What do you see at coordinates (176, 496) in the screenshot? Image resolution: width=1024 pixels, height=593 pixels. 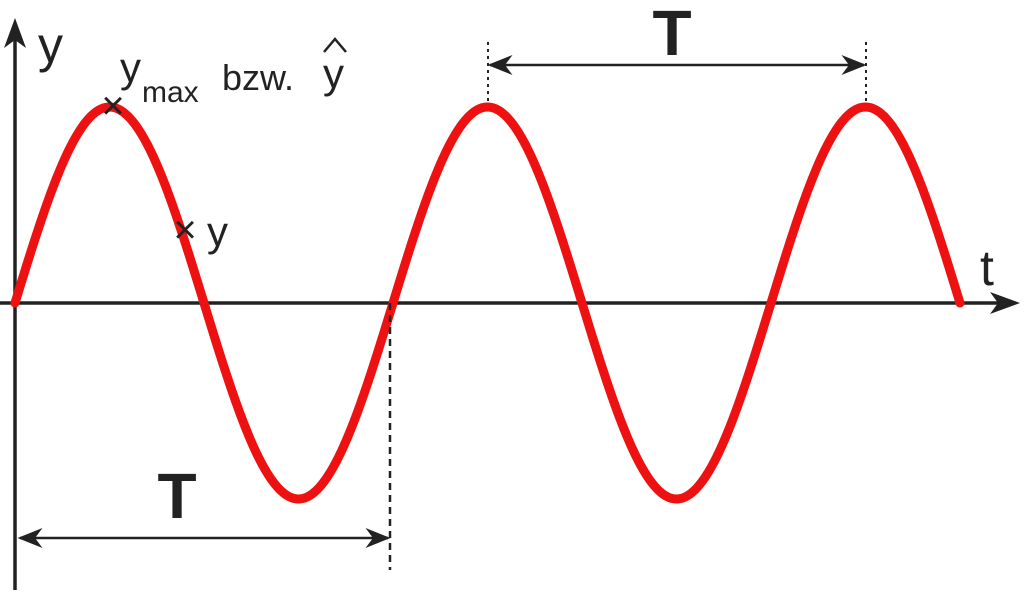 I see `period-label-bottom: T` at bounding box center [176, 496].